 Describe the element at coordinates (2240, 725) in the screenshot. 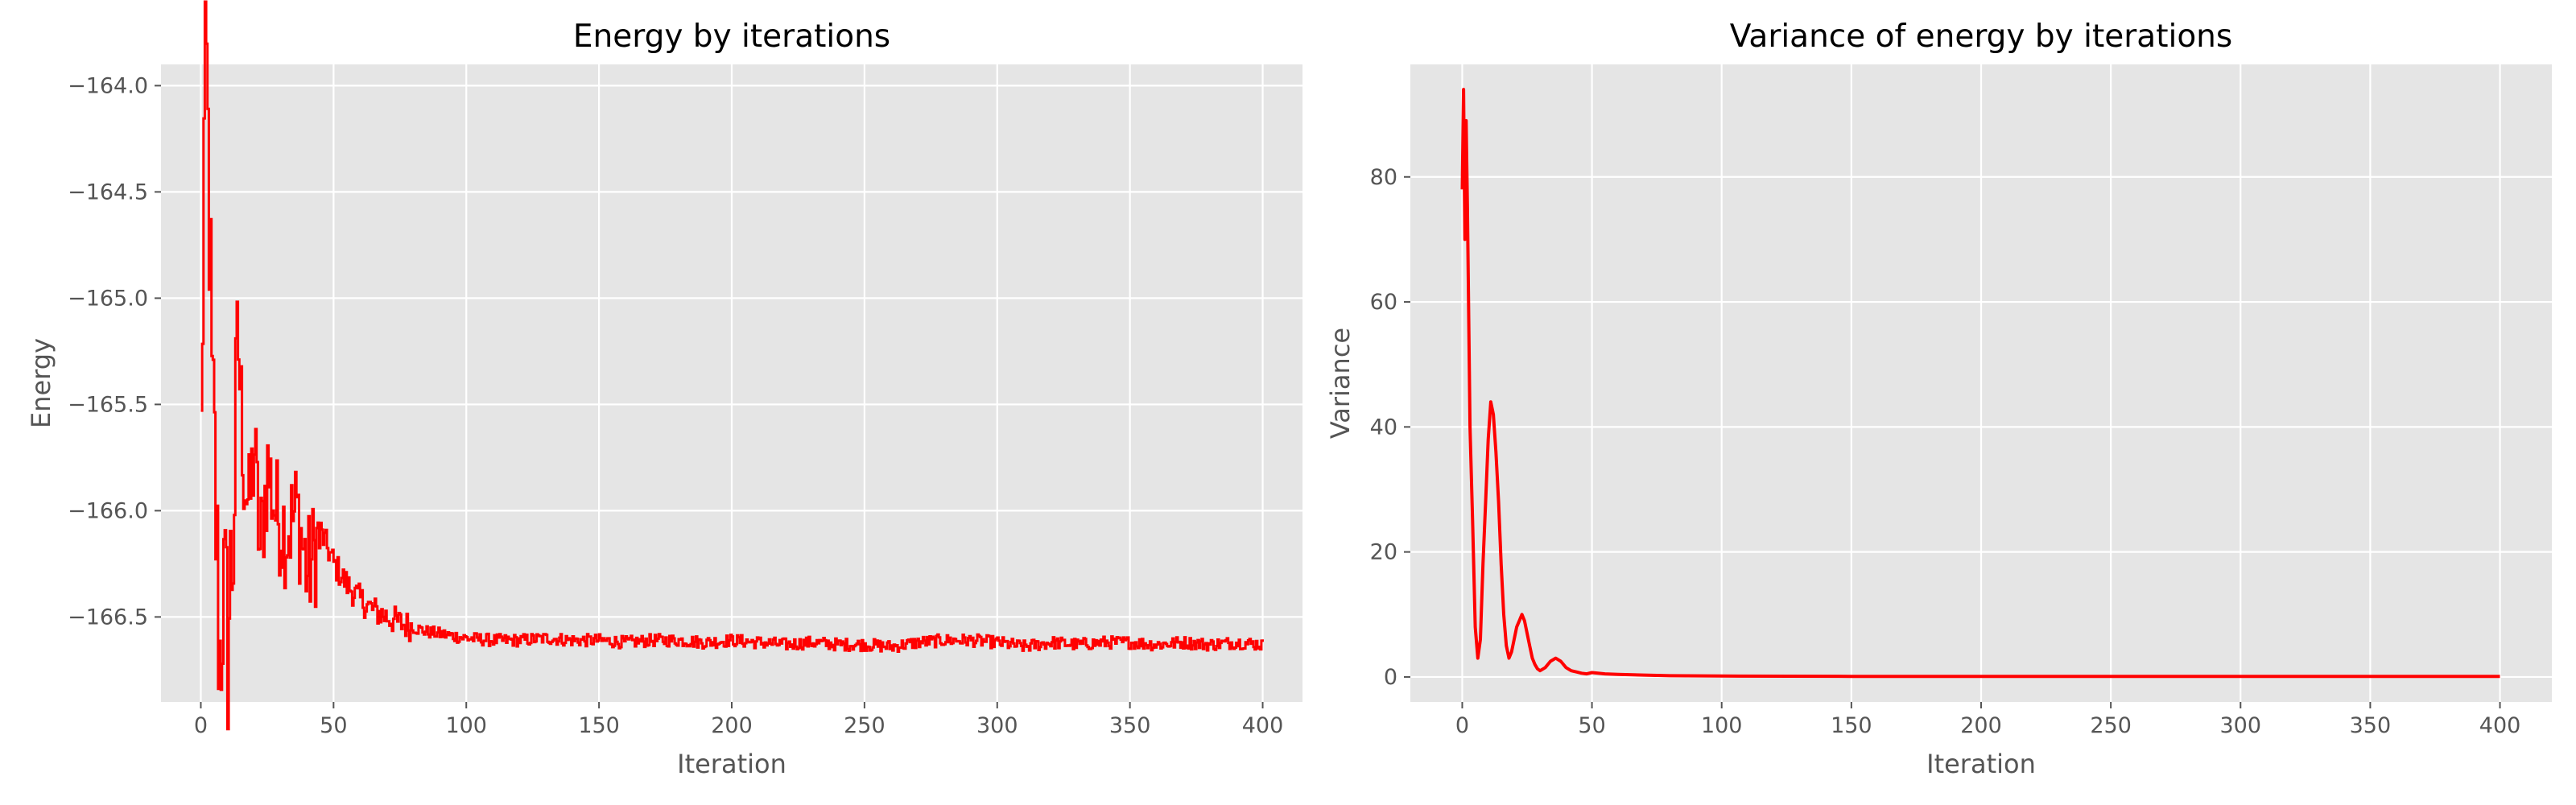

I see `variance-x-tick-label: 300` at that location.